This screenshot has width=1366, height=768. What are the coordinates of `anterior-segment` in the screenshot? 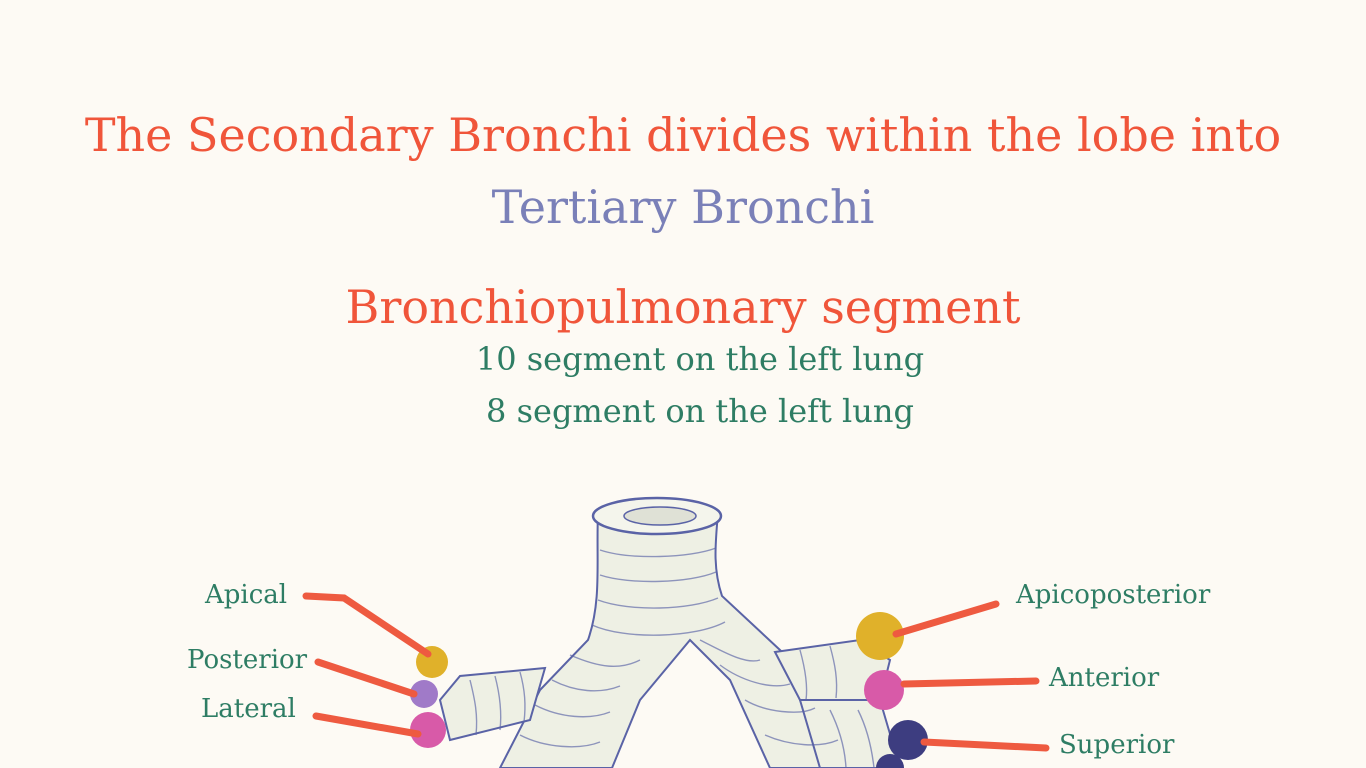 It's located at (884, 690).